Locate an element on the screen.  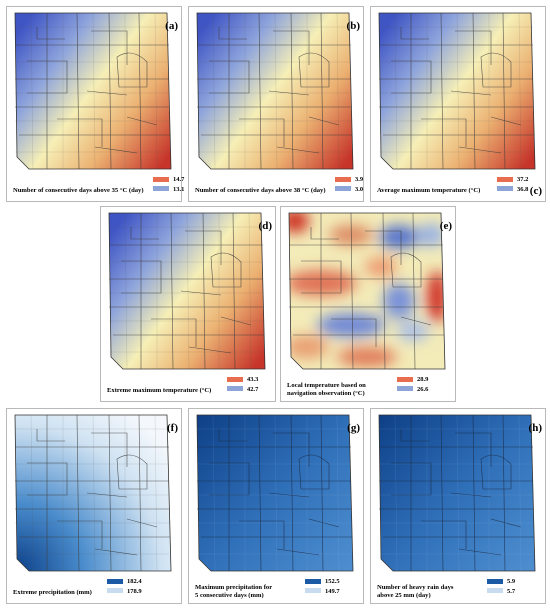
panel-label: (c) is located at coordinates (535, 191).